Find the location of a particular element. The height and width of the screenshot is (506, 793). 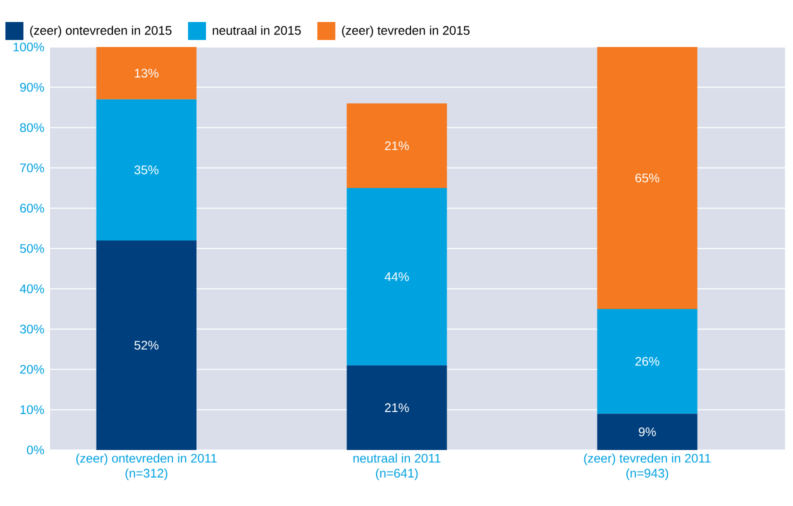

data-label: 52% is located at coordinates (146, 345).